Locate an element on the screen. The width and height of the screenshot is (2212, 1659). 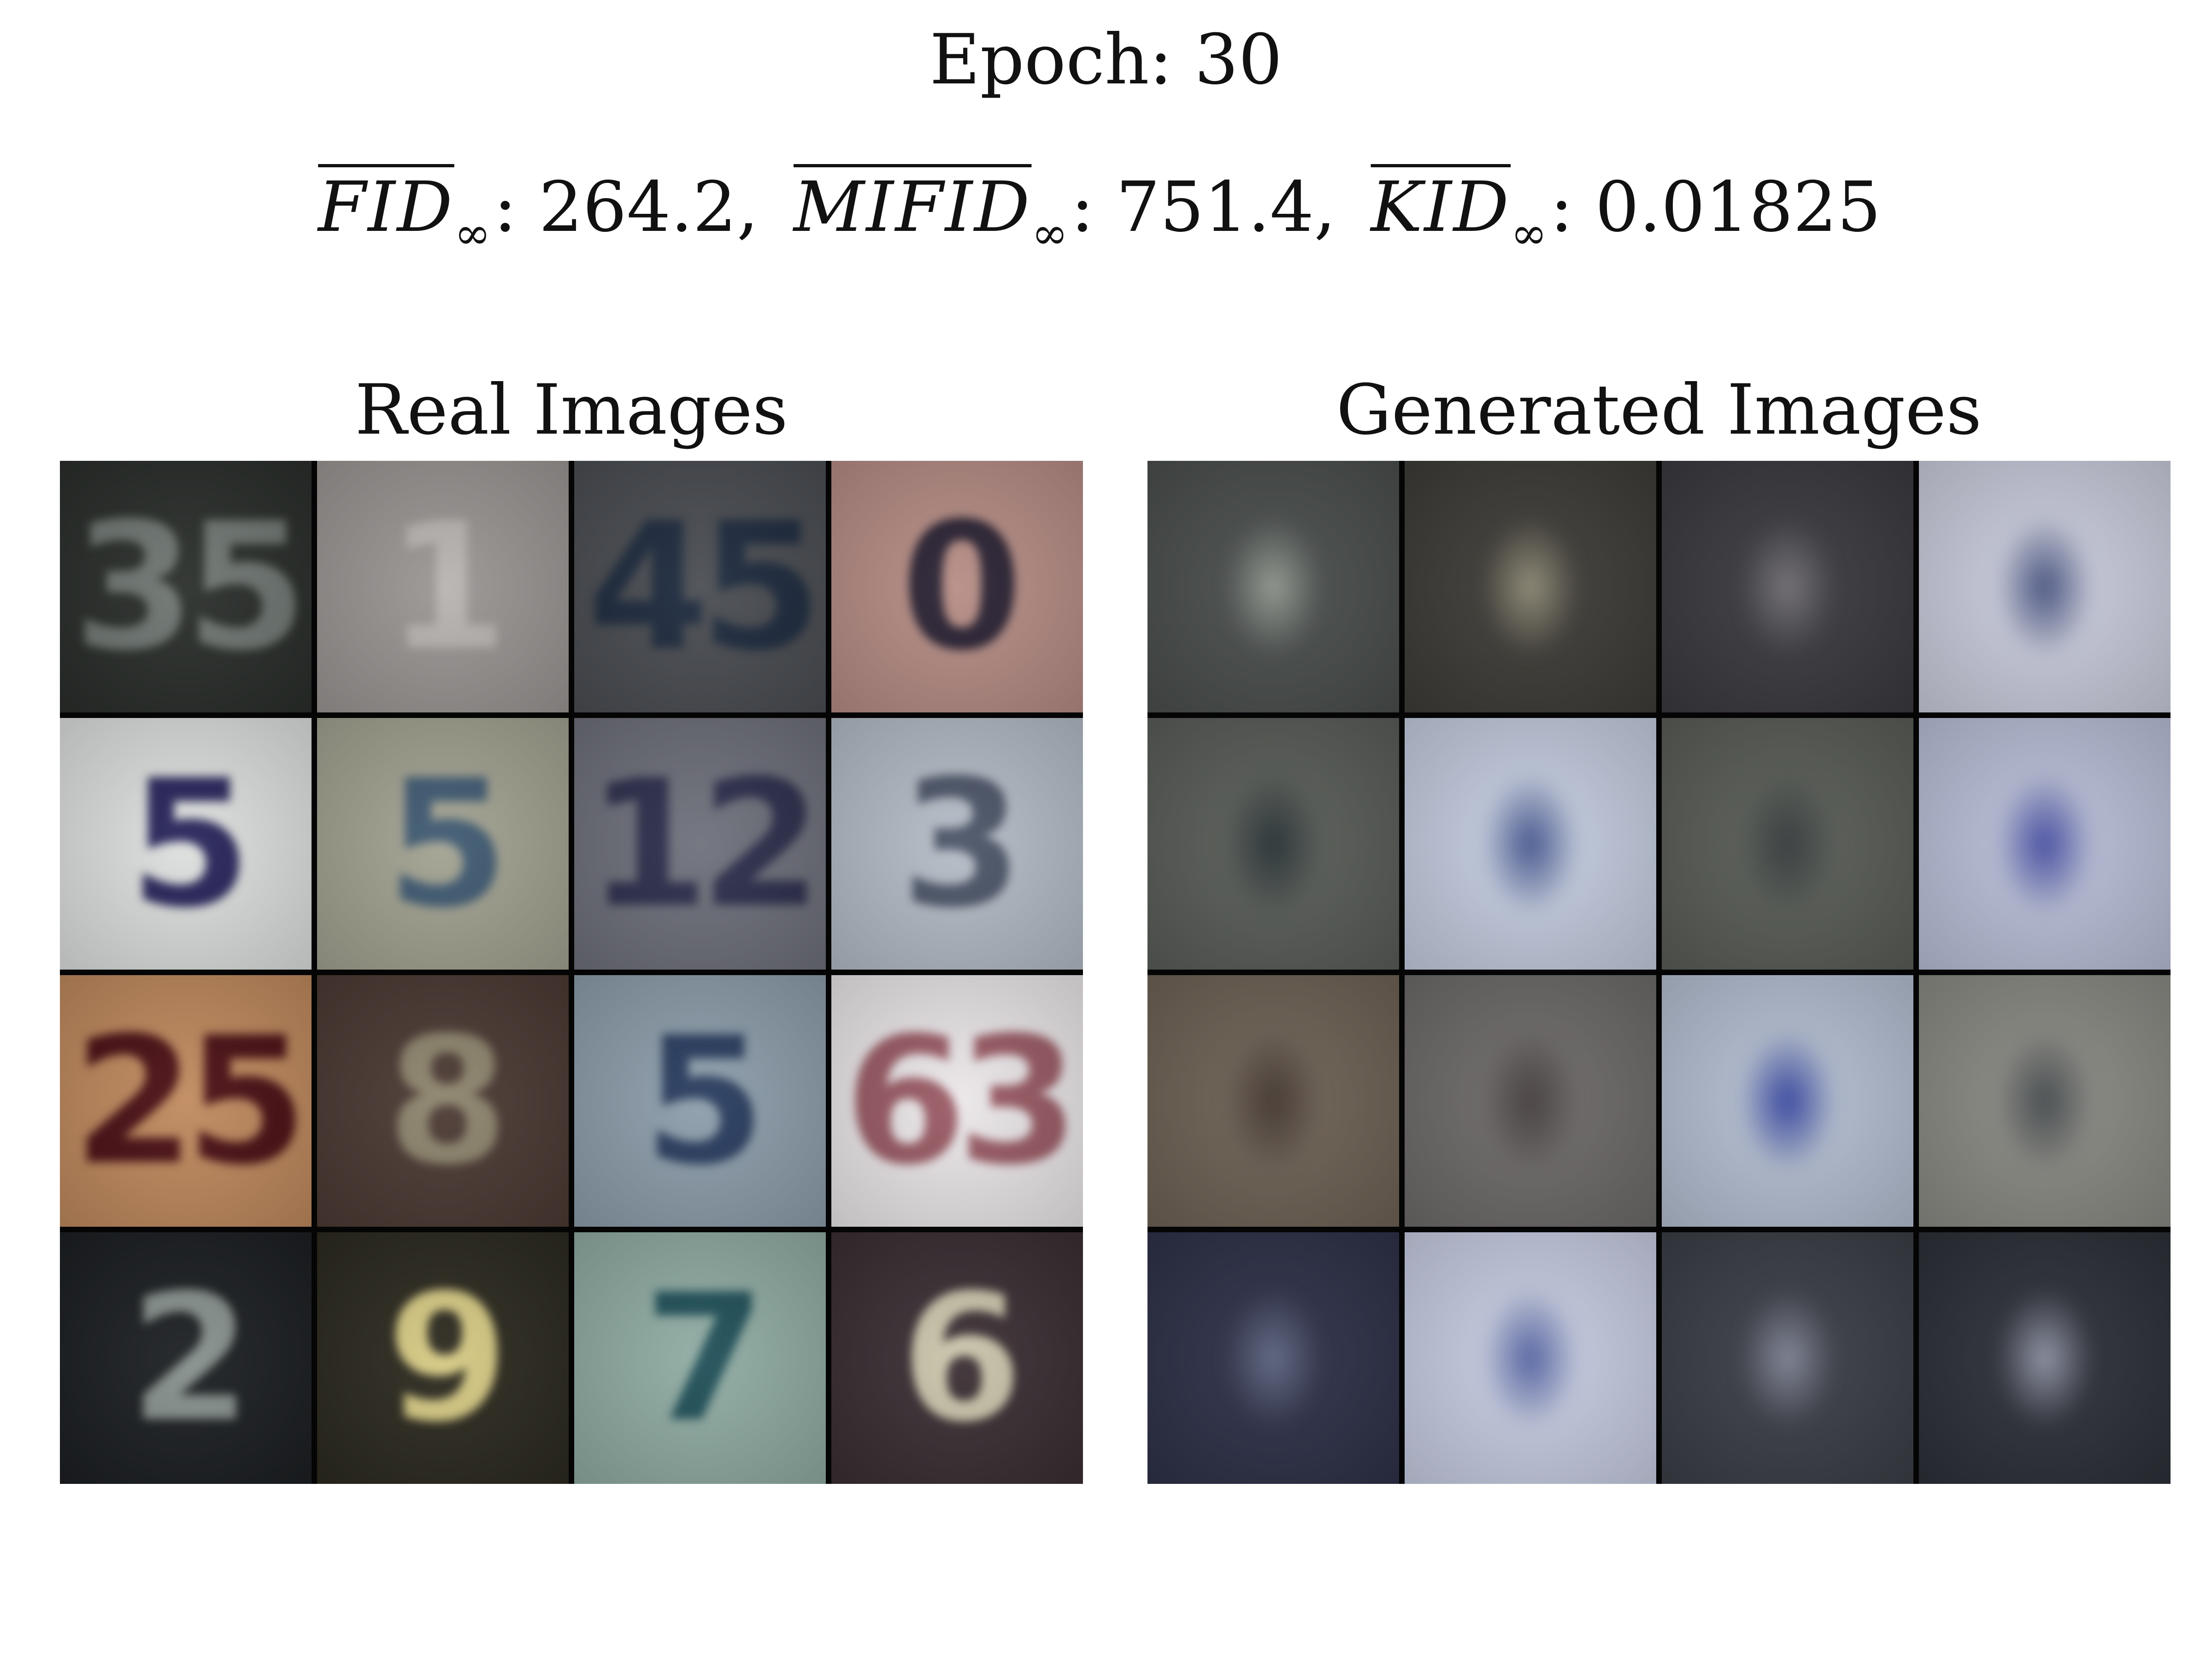
real-image-tile: 45 is located at coordinates (700, 586).